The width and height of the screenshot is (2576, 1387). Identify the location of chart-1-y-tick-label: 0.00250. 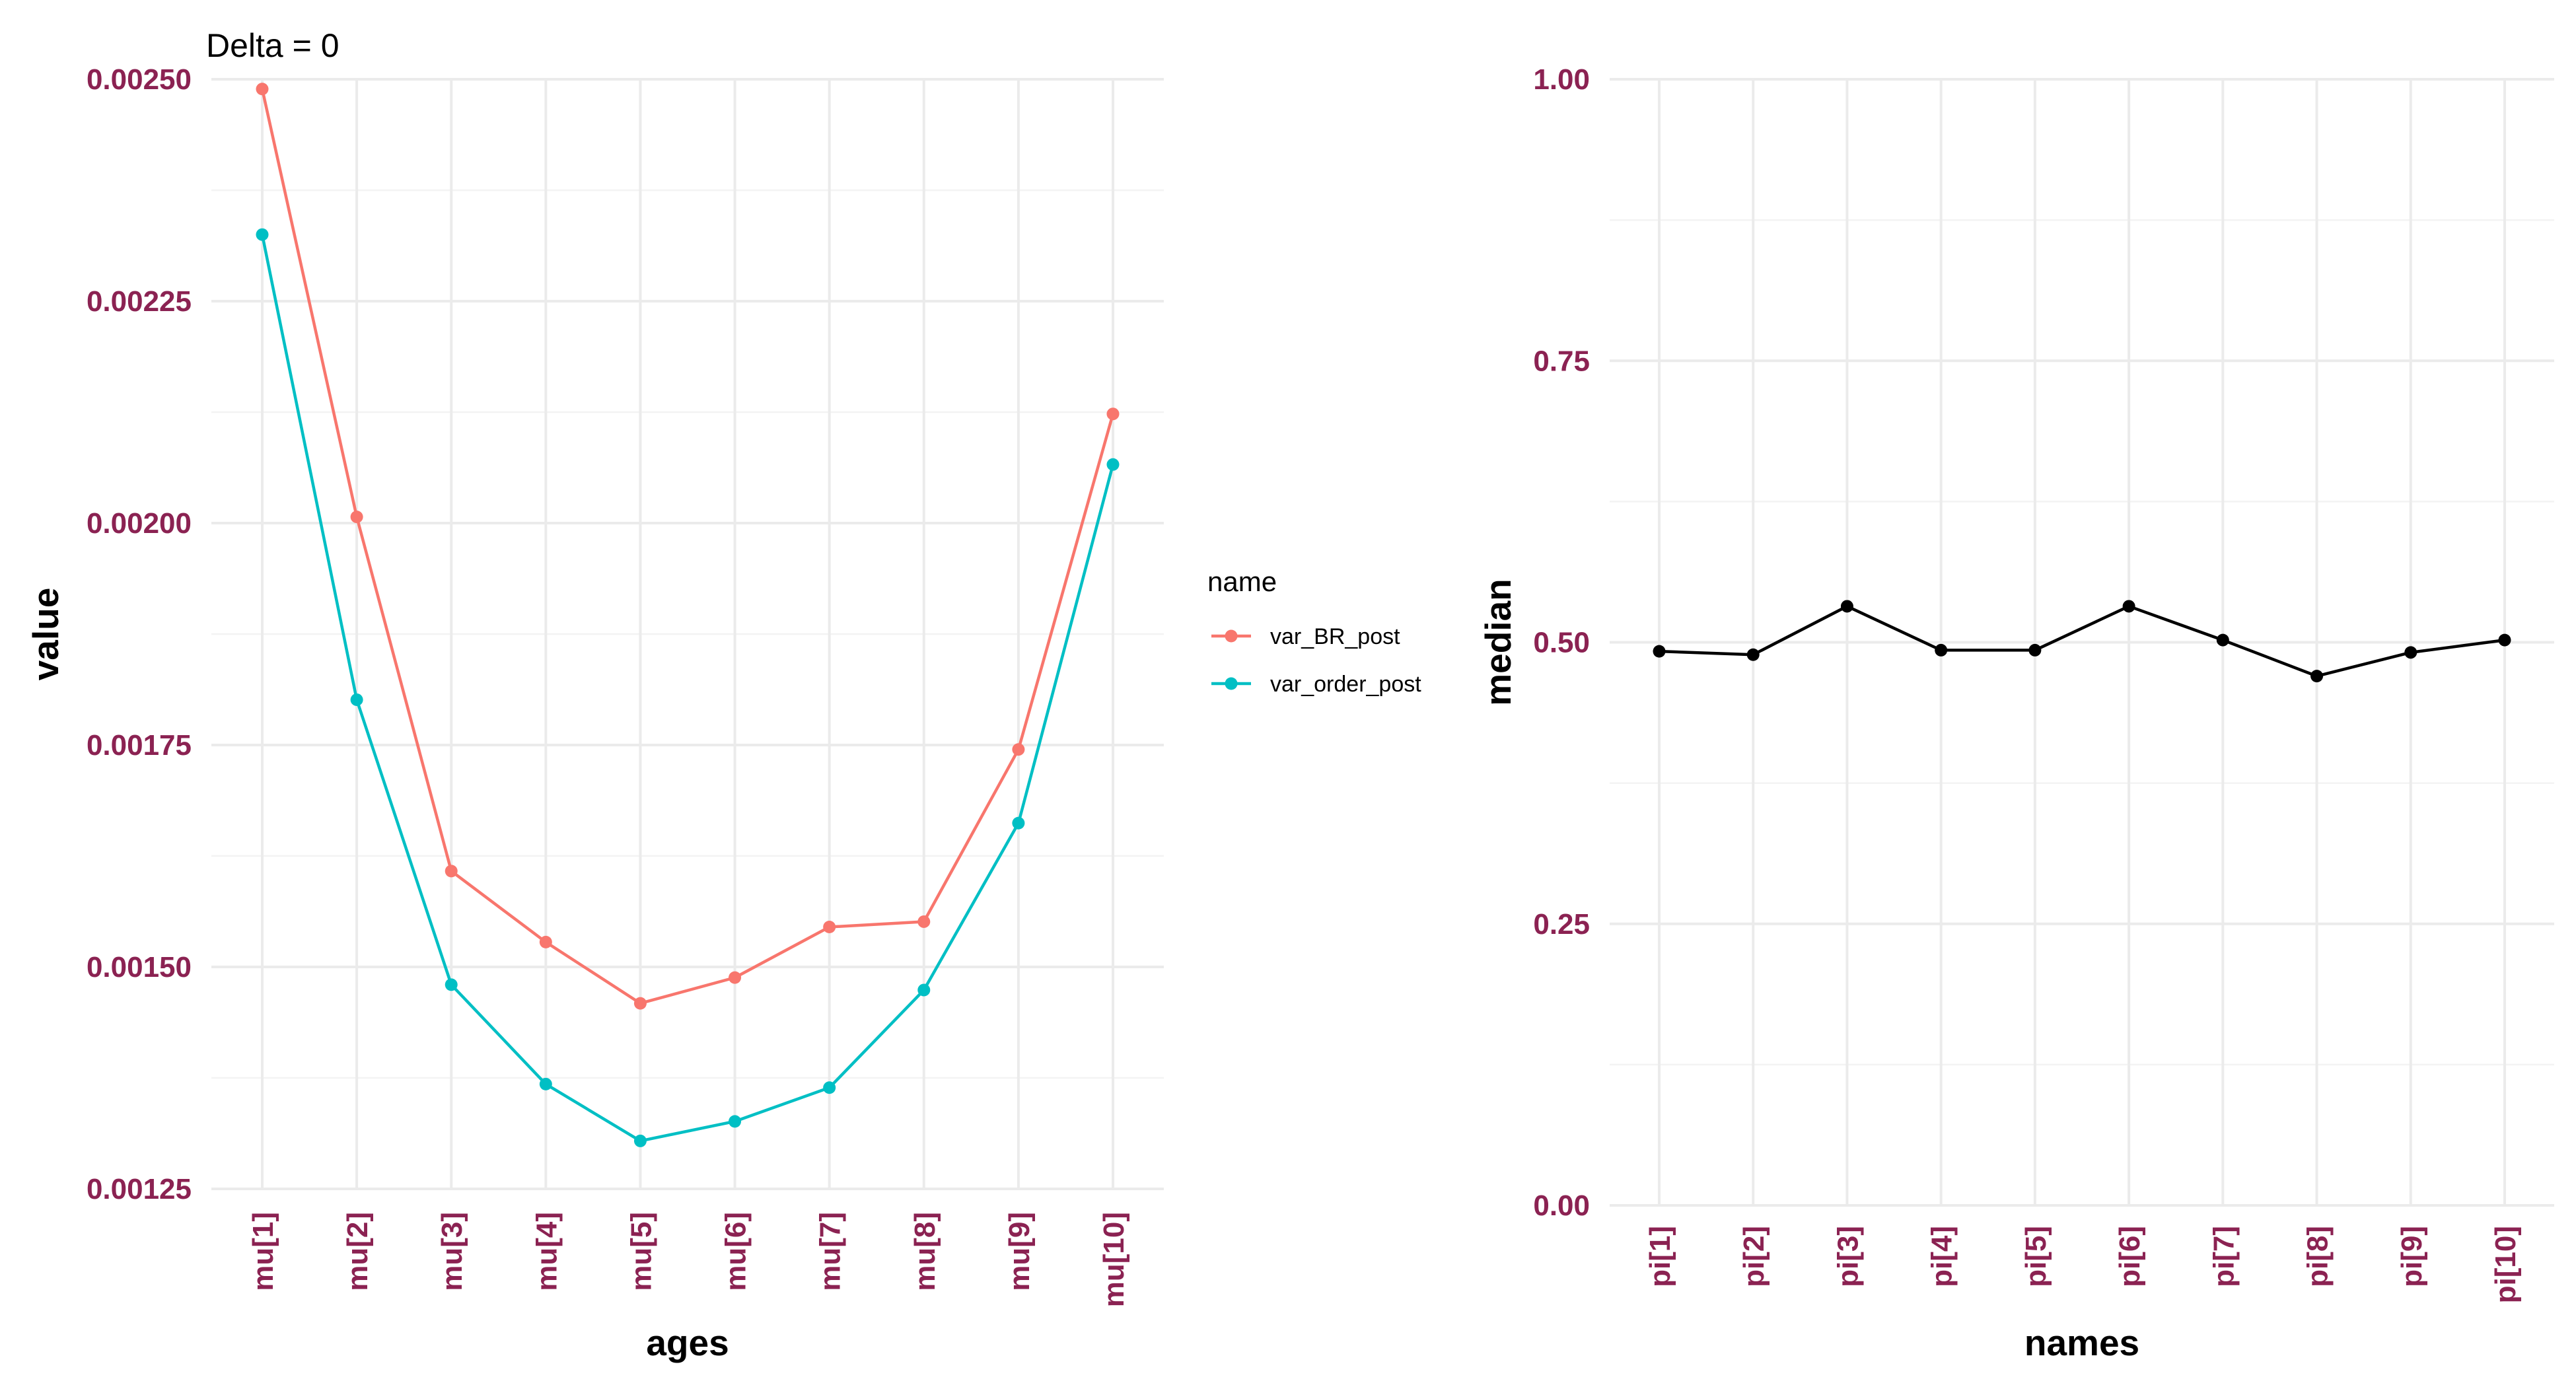
(139, 79).